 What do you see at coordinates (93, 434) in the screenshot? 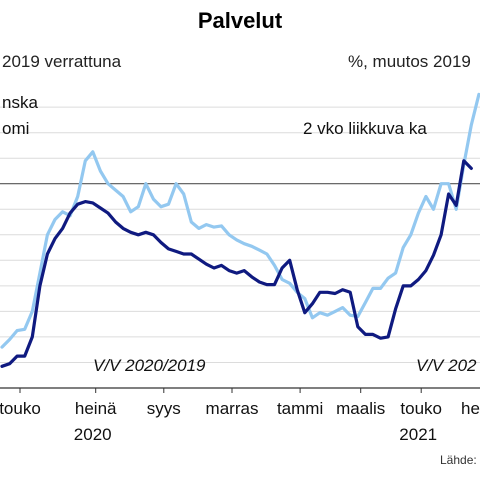
I see `year-label: 2020` at bounding box center [93, 434].